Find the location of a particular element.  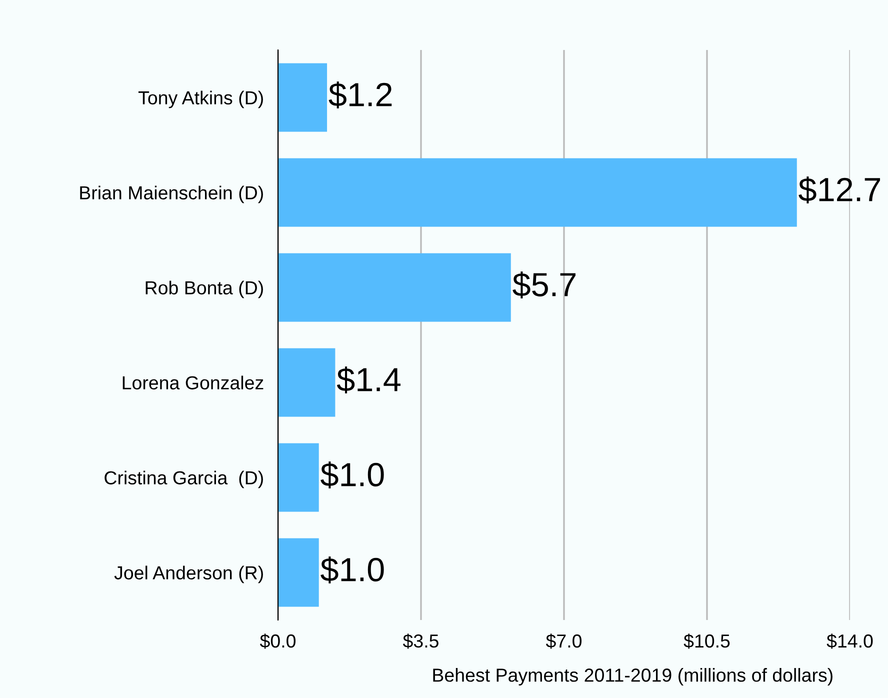

data-label: $1.2 is located at coordinates (360, 94).